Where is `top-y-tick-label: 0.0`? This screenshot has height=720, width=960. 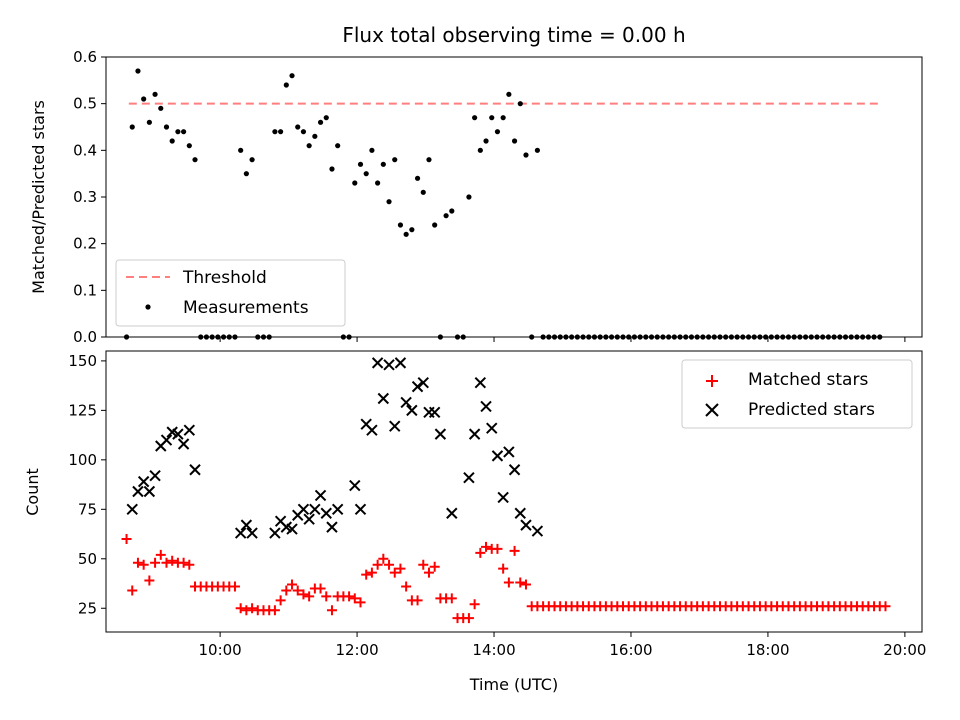 top-y-tick-label: 0.0 is located at coordinates (85, 337).